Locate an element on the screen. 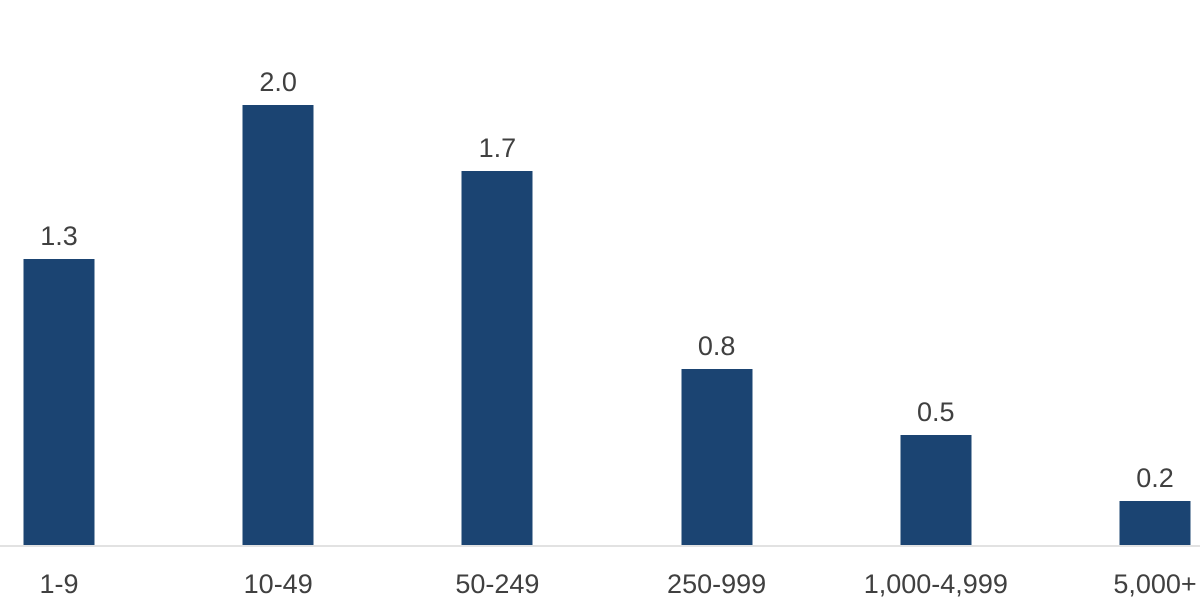 The height and width of the screenshot is (600, 1200). bar-value-label: 1.3 is located at coordinates (59, 236).